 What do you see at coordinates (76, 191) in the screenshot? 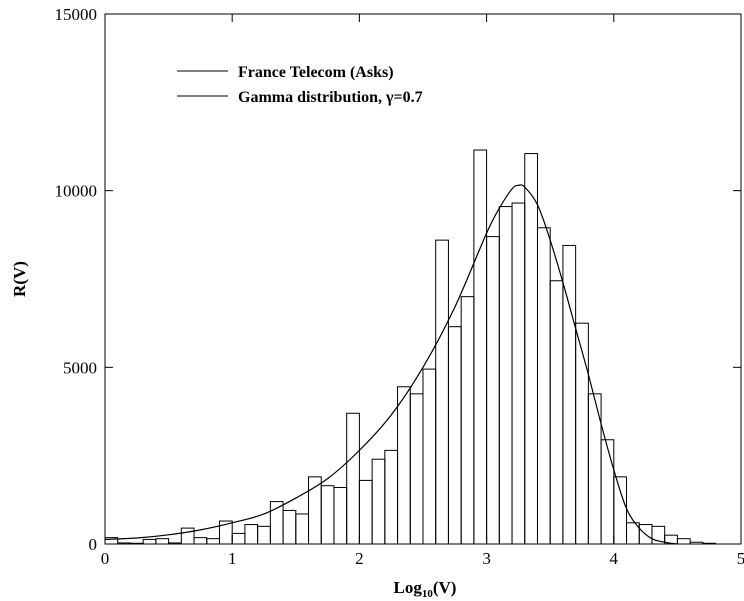
I see `y-tick-label: 10000` at bounding box center [76, 191].